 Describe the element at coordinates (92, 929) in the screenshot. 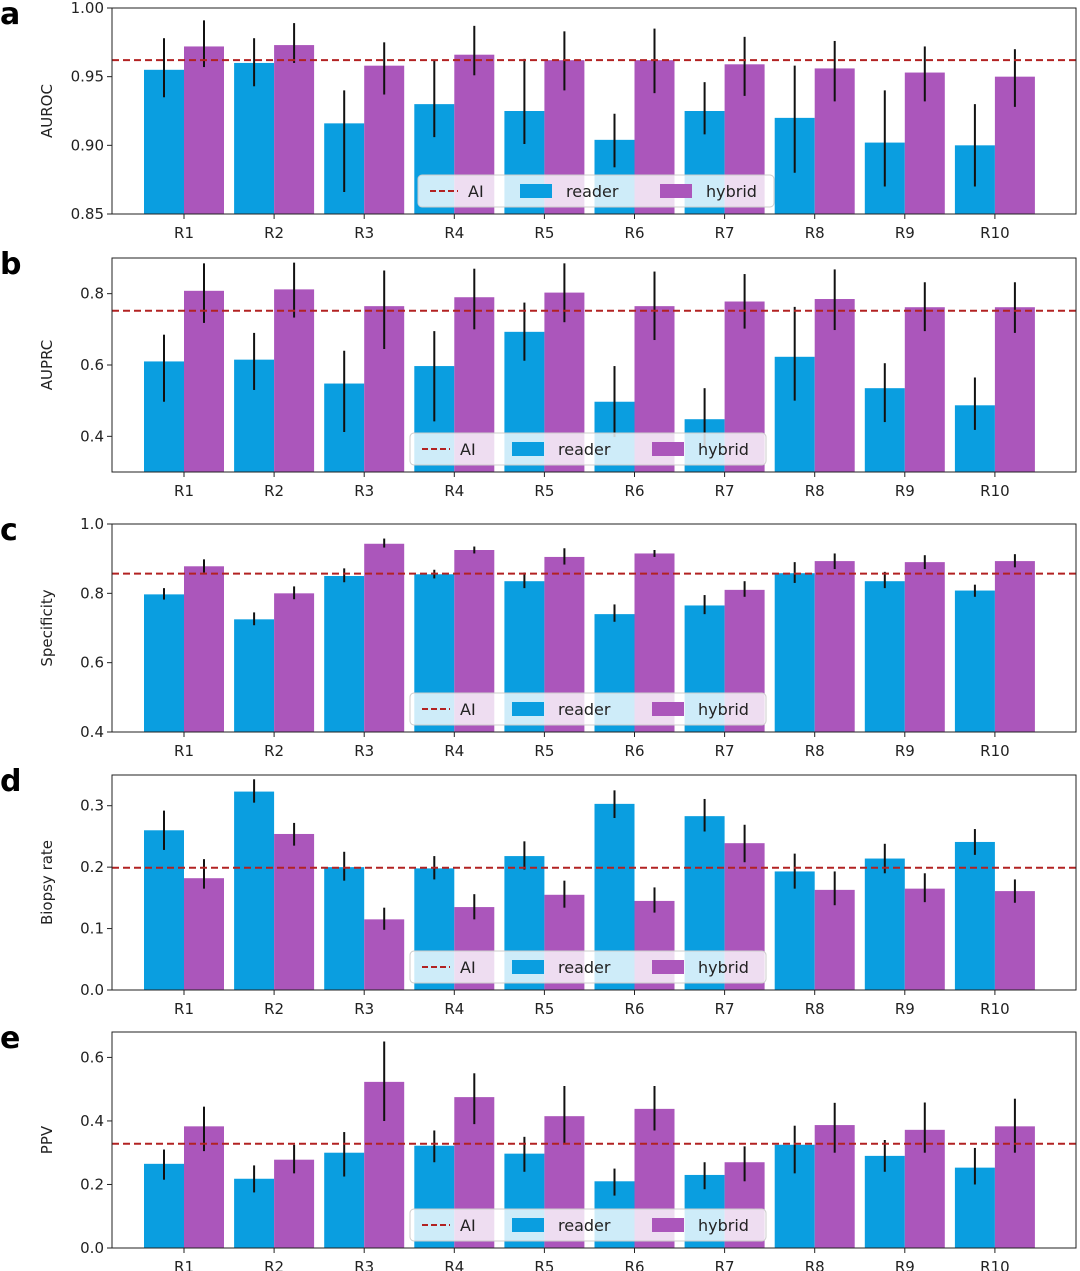

I see `y-tick-label: 0.1` at that location.